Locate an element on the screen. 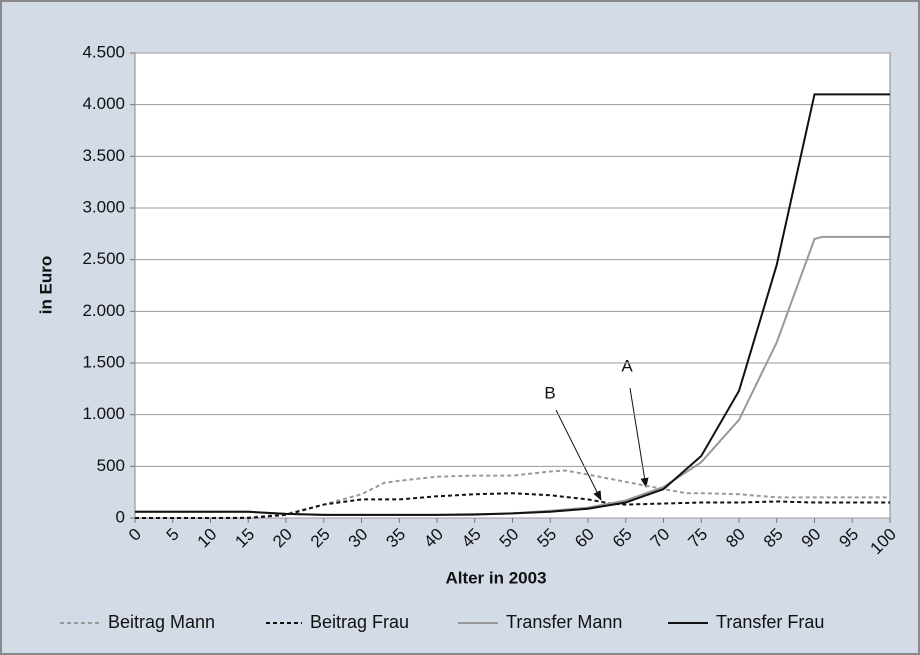  y-tick-label: 0 is located at coordinates (120, 516).